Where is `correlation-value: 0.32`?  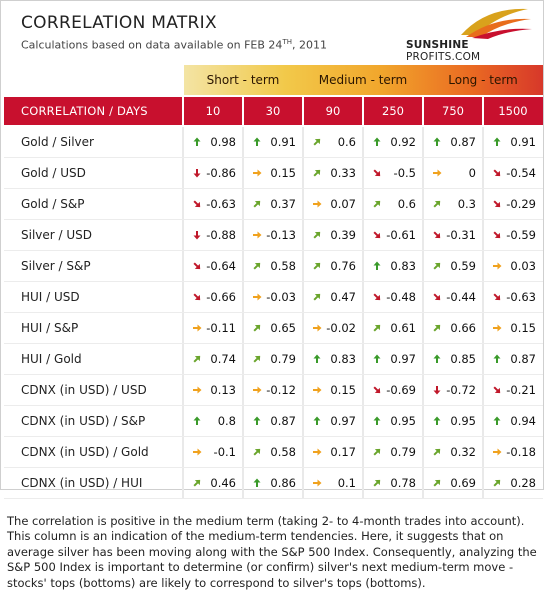 correlation-value: 0.32 is located at coordinates (463, 452).